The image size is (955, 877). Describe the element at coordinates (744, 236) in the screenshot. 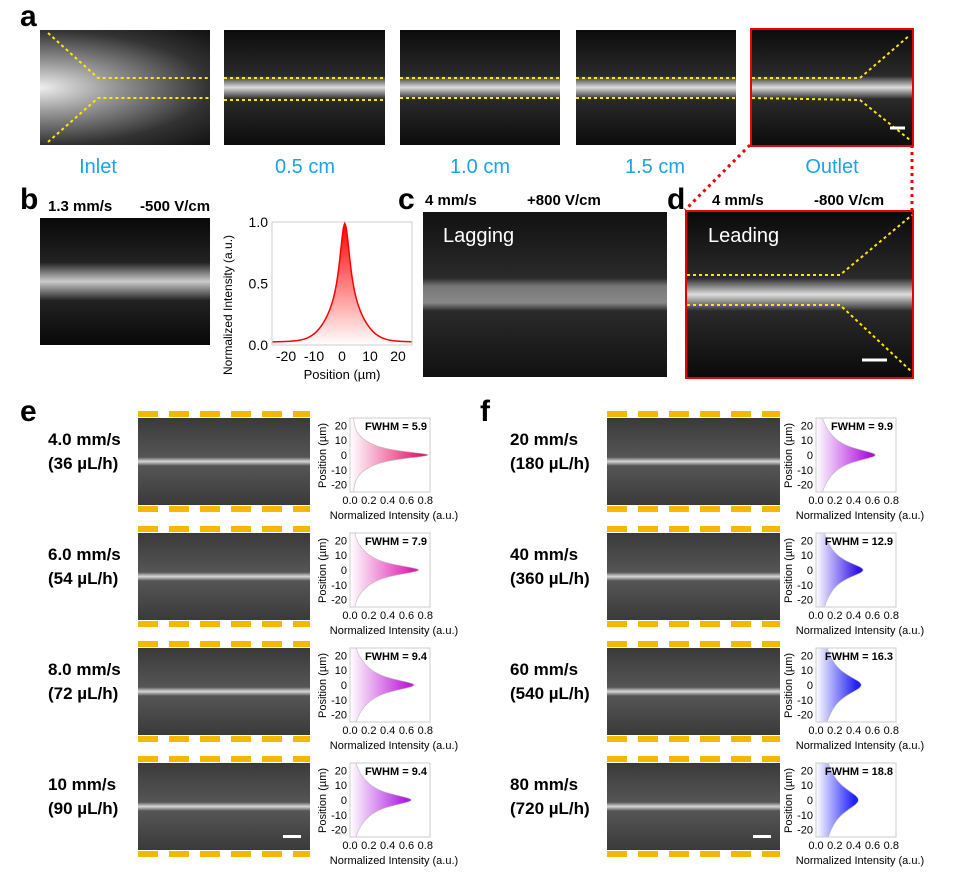

I see `label-leading: Leading` at that location.